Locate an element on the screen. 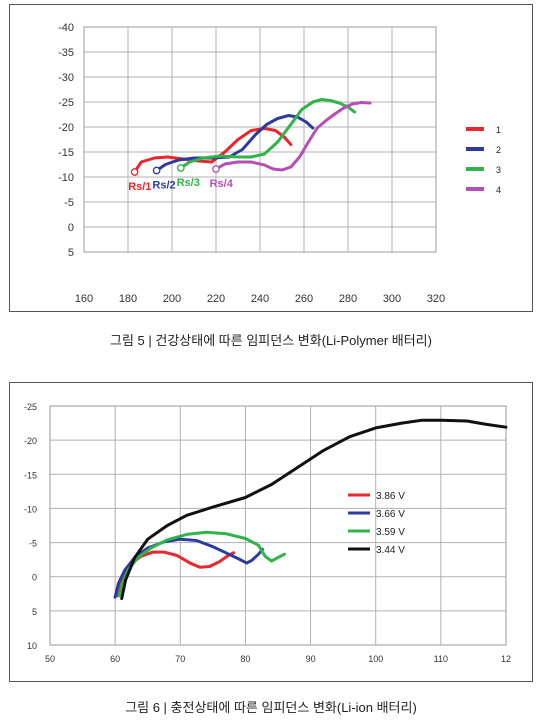 The height and width of the screenshot is (722, 542). legend-label: 4 is located at coordinates (498, 190).